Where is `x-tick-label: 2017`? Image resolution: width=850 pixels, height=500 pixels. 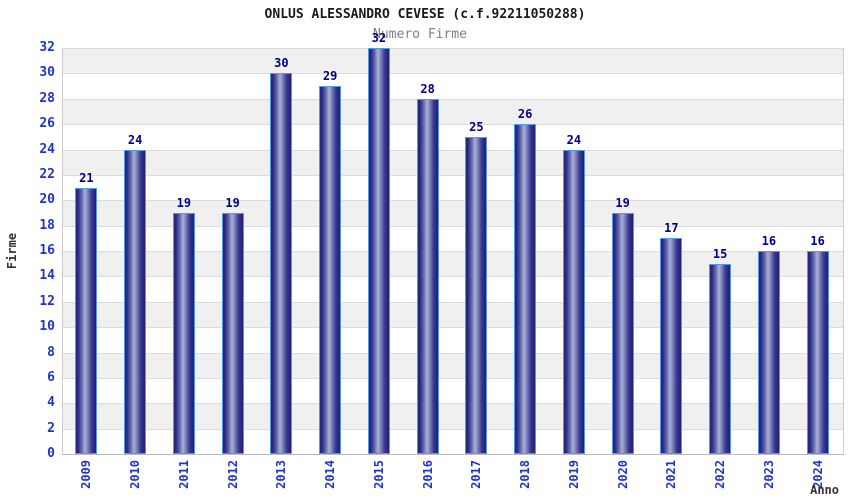
x-tick-label: 2017 is located at coordinates (476, 474).